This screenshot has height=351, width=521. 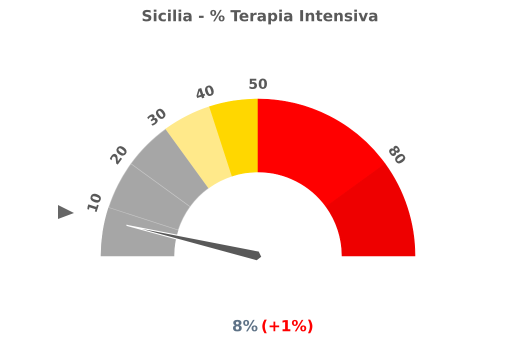 What do you see at coordinates (245, 326) in the screenshot?
I see `text: 8%` at bounding box center [245, 326].